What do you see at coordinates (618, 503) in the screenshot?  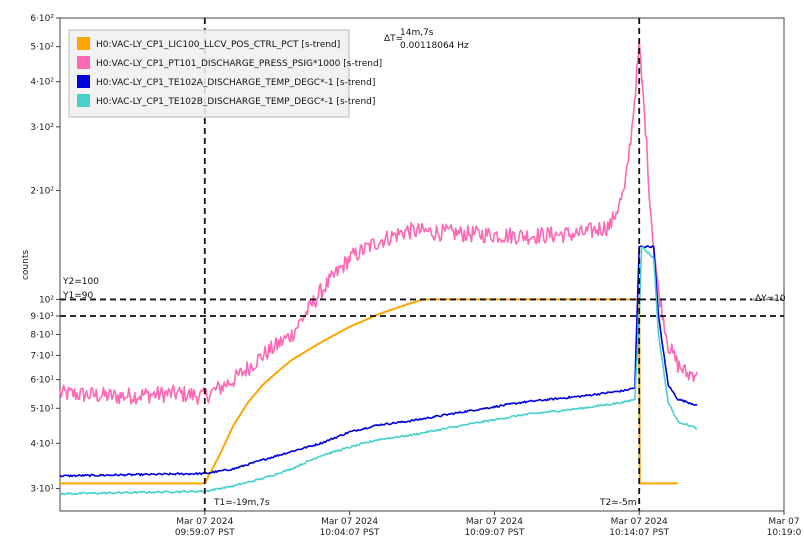 I see `t2-cursor-label: T2=-5m` at bounding box center [618, 503].